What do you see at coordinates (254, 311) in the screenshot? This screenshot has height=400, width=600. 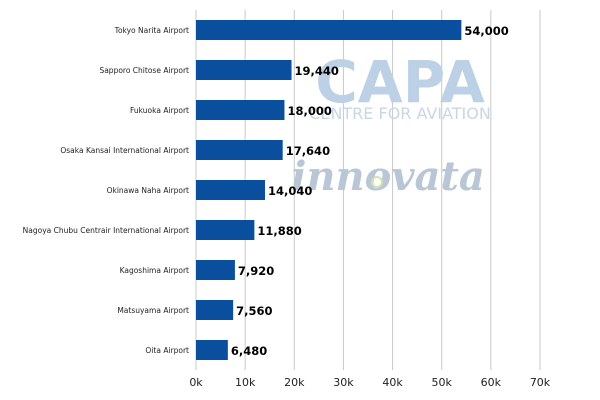 I see `value-label: 7,560` at bounding box center [254, 311].